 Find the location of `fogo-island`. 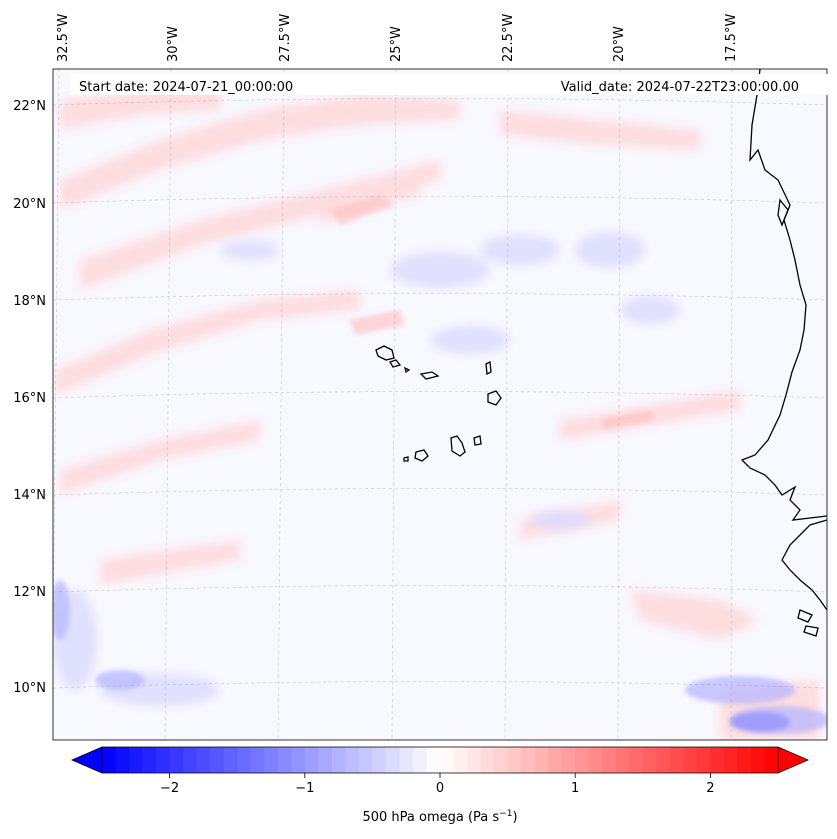

fogo-island is located at coordinates (421, 455).